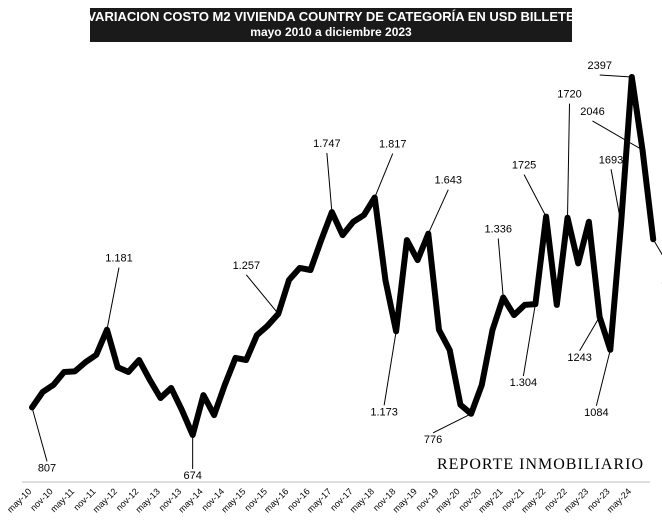 The image size is (662, 530). What do you see at coordinates (540, 464) in the screenshot?
I see `watermark: REPORTE INMOBILIARIO` at bounding box center [540, 464].